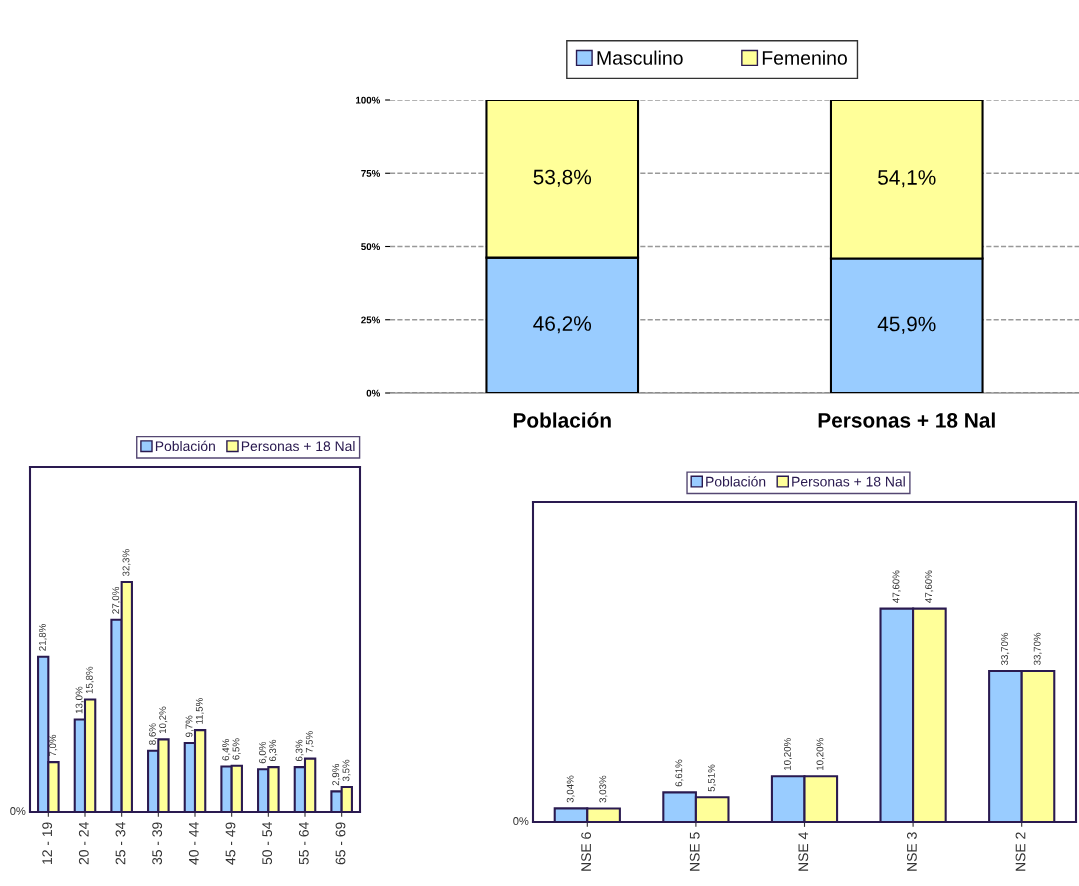 The image size is (1079, 886). Describe the element at coordinates (371, 173) in the screenshot. I see `y-tick-label: 75%` at that location.